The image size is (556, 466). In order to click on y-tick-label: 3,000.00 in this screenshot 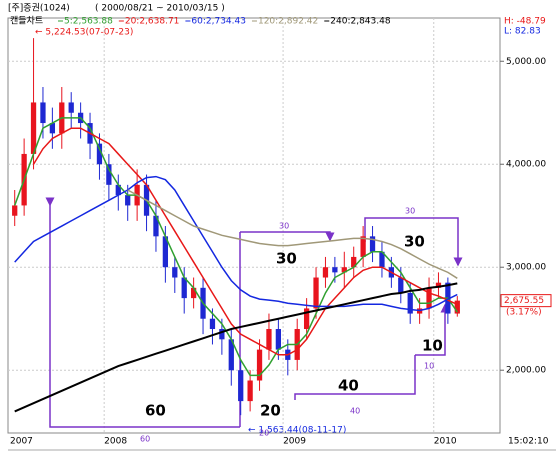, I will do `click(526, 268)`.